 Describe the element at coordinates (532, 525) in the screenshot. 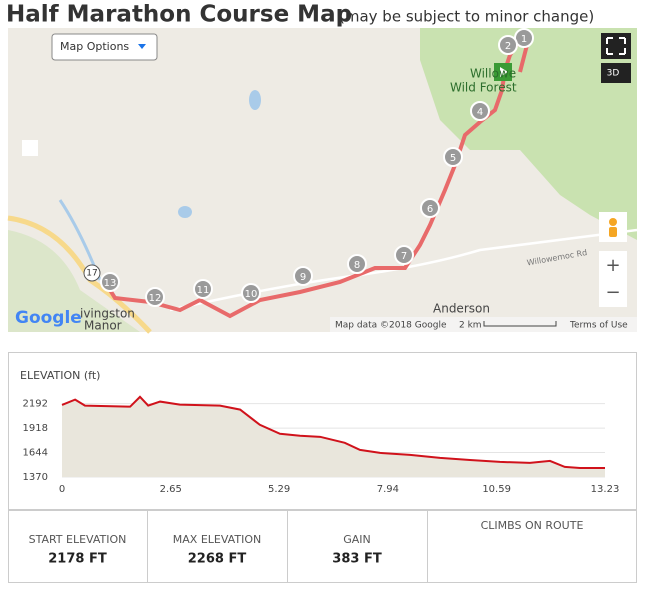

I see `stat-label: CLIMBS ON ROUTE` at that location.